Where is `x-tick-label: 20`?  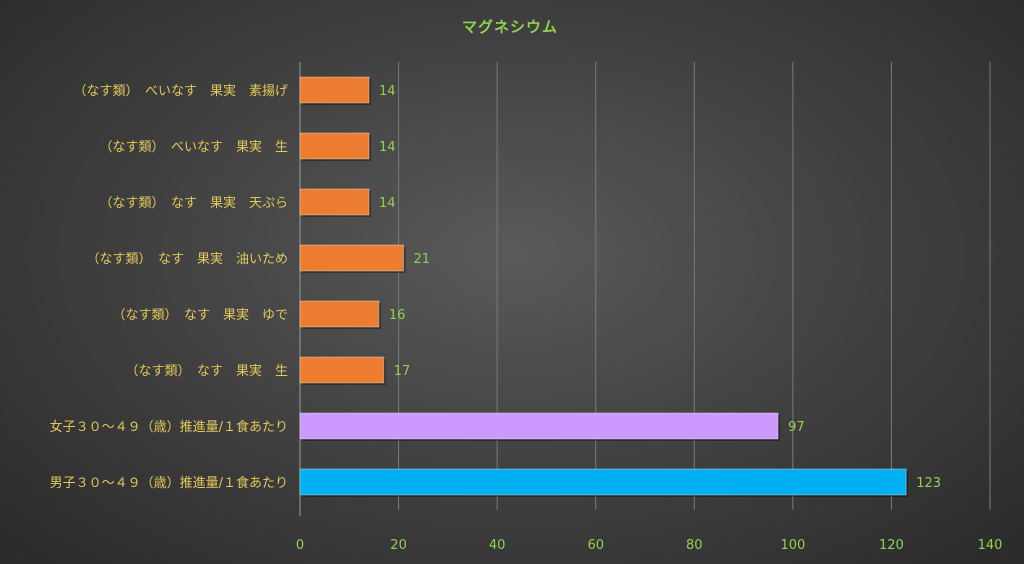
x-tick-label: 20 is located at coordinates (398, 545).